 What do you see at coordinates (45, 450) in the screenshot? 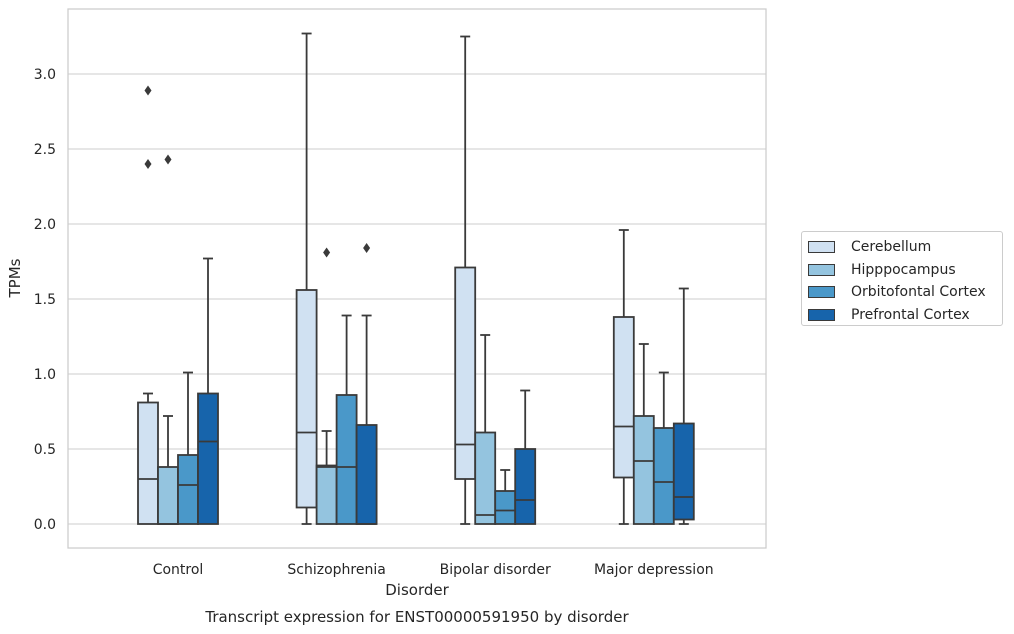
I see `y-tick-label: 0.5` at bounding box center [45, 450].